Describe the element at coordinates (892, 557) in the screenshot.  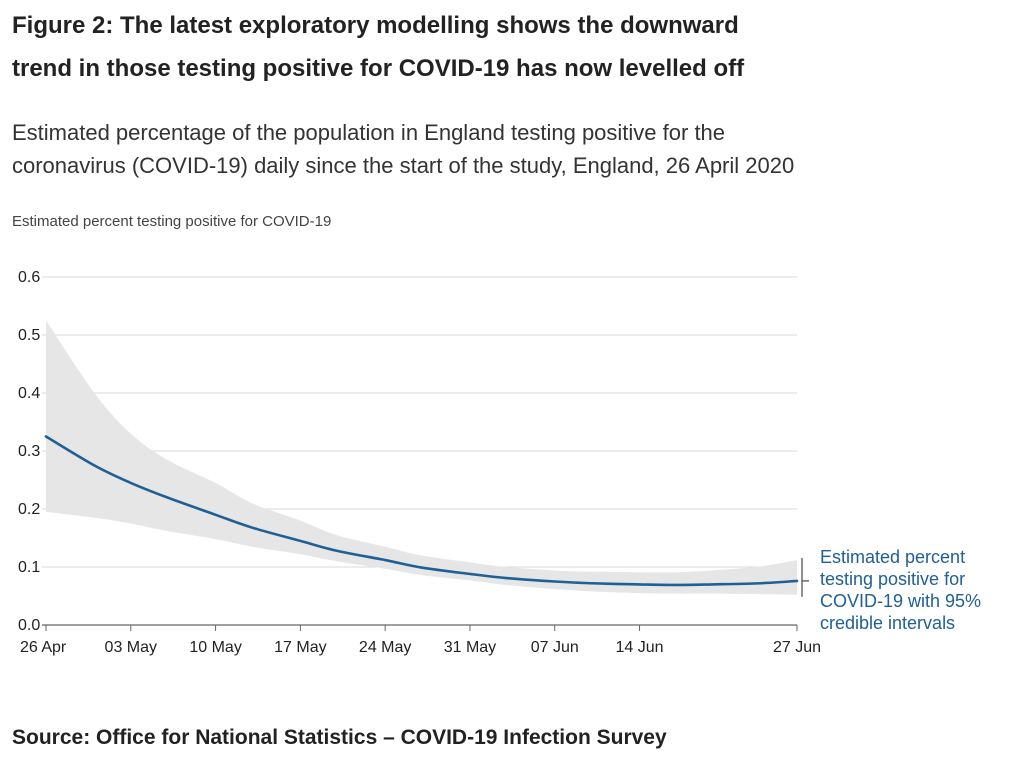
I see `legend-label-line: Estimated percent` at that location.